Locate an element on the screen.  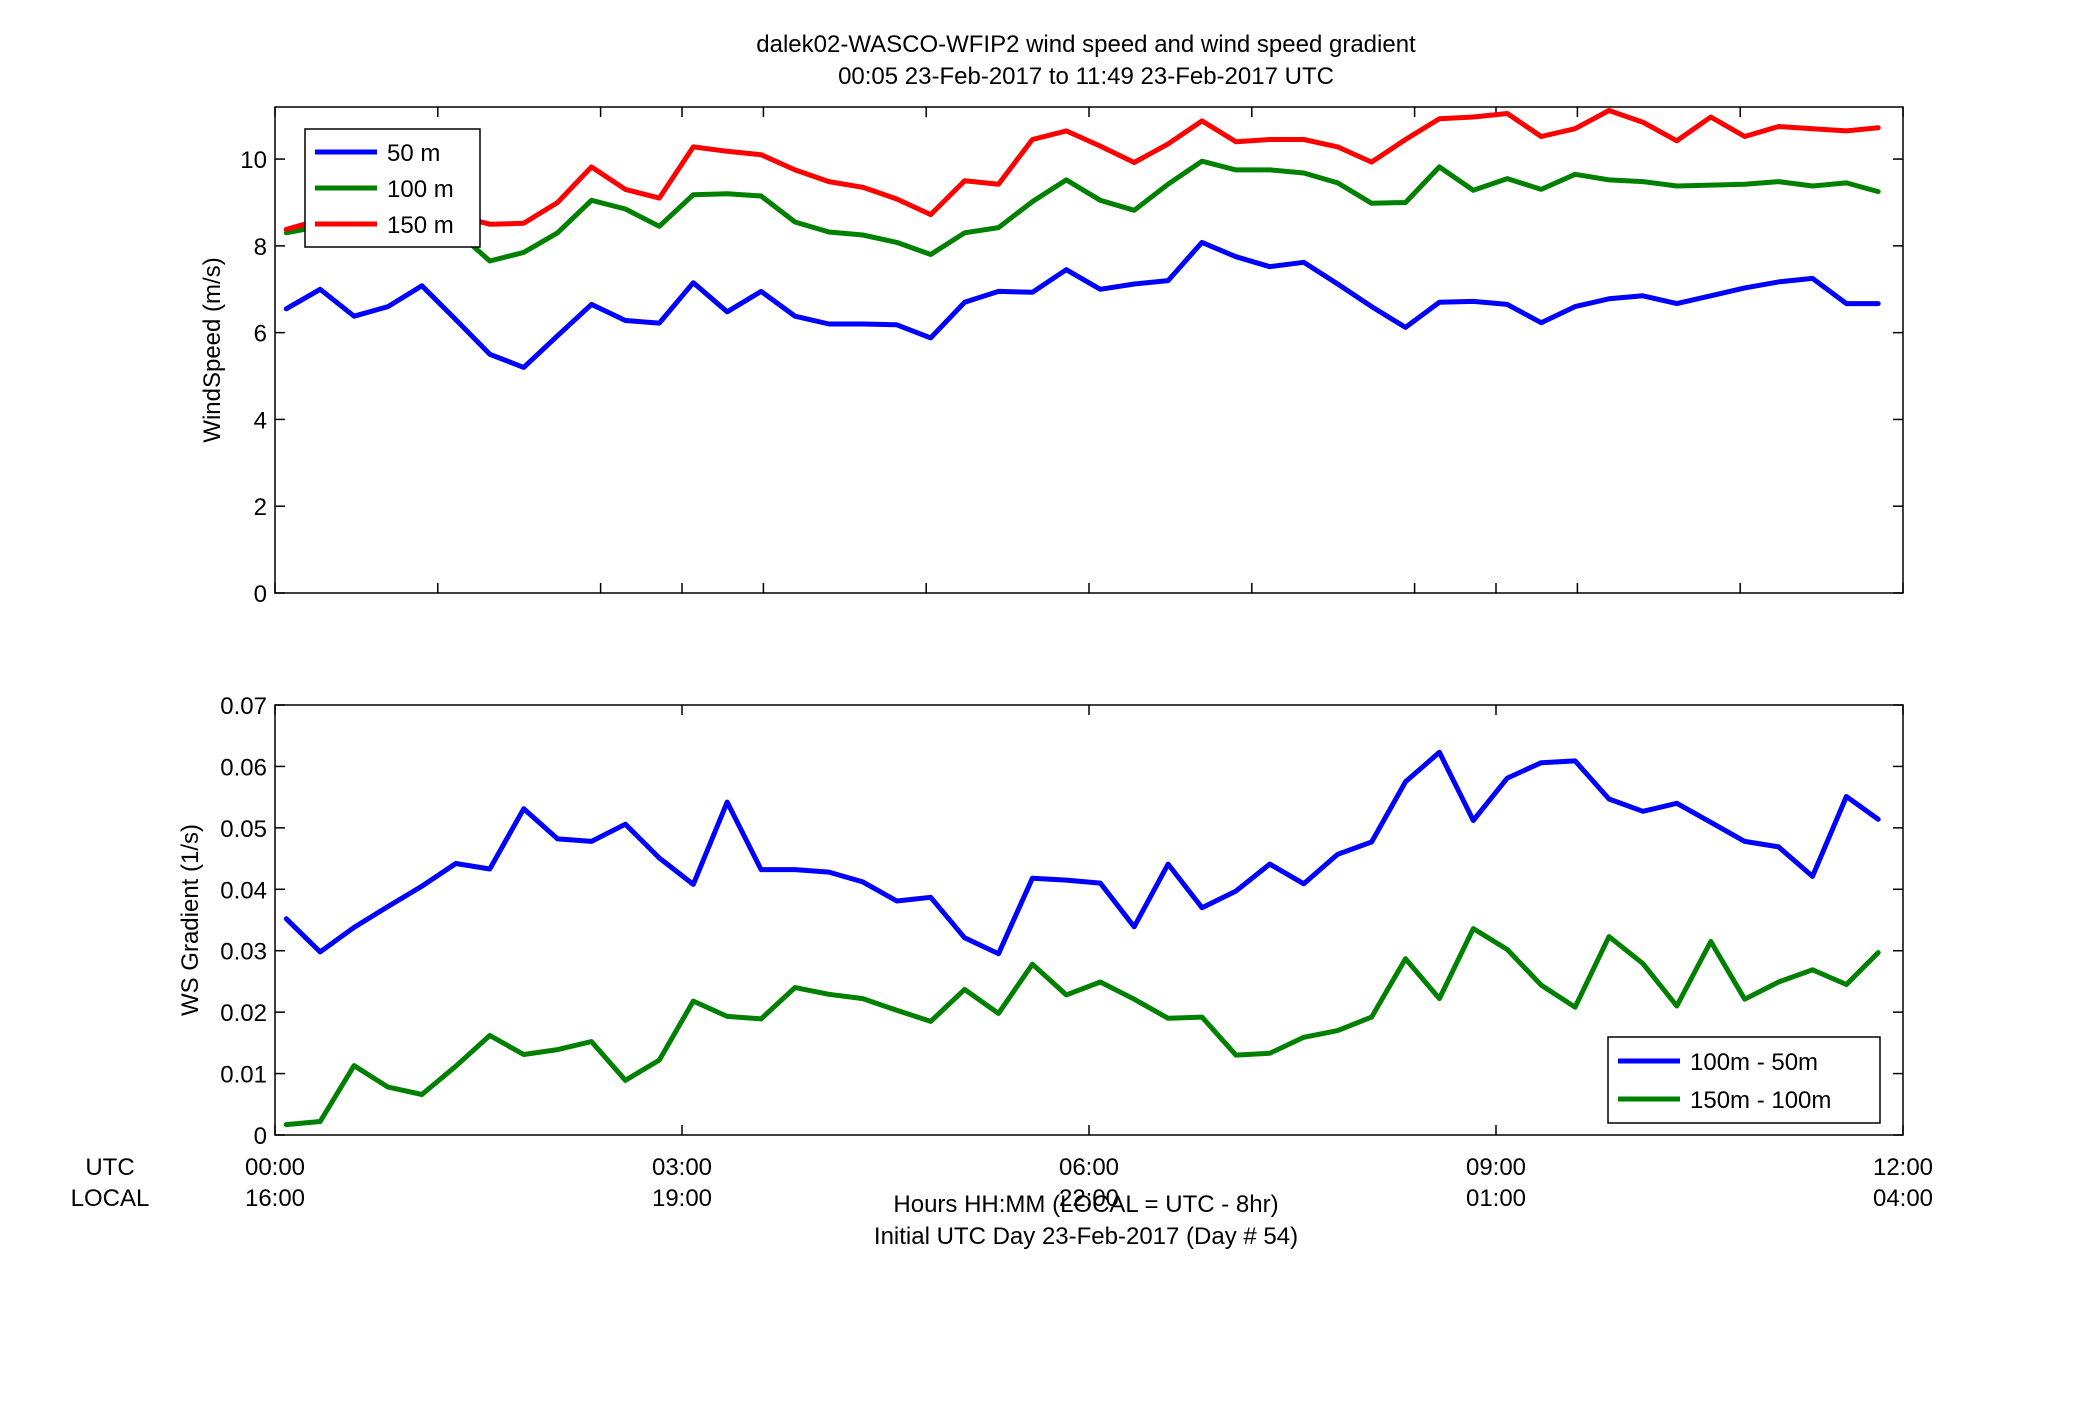
gradient-ytick-label: 0.01 is located at coordinates (243, 1075).